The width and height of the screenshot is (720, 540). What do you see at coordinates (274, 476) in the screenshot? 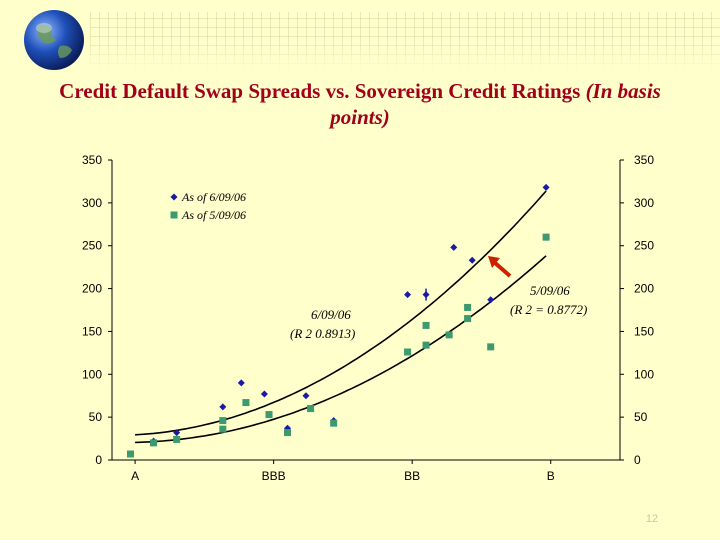
I see `x-tick-label: BBB` at bounding box center [274, 476].